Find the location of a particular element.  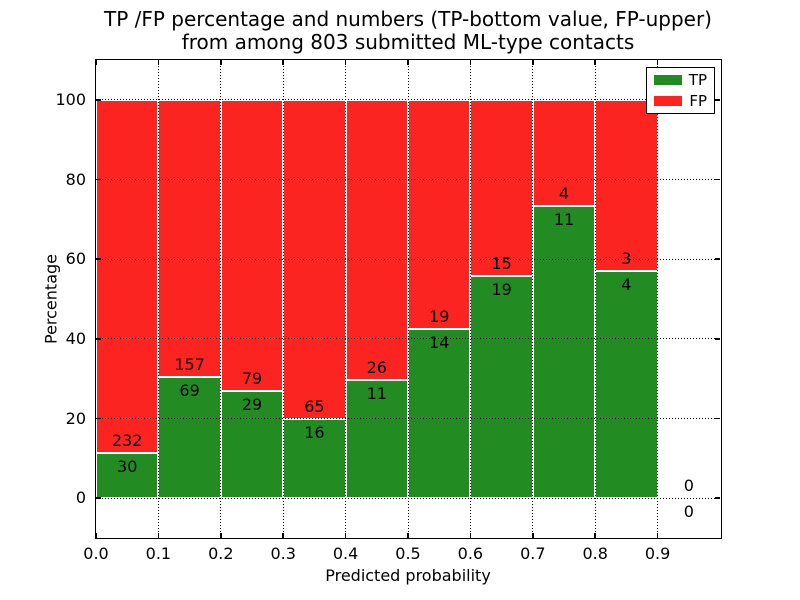

legend-swatch-fp-icon is located at coordinates (668, 101).